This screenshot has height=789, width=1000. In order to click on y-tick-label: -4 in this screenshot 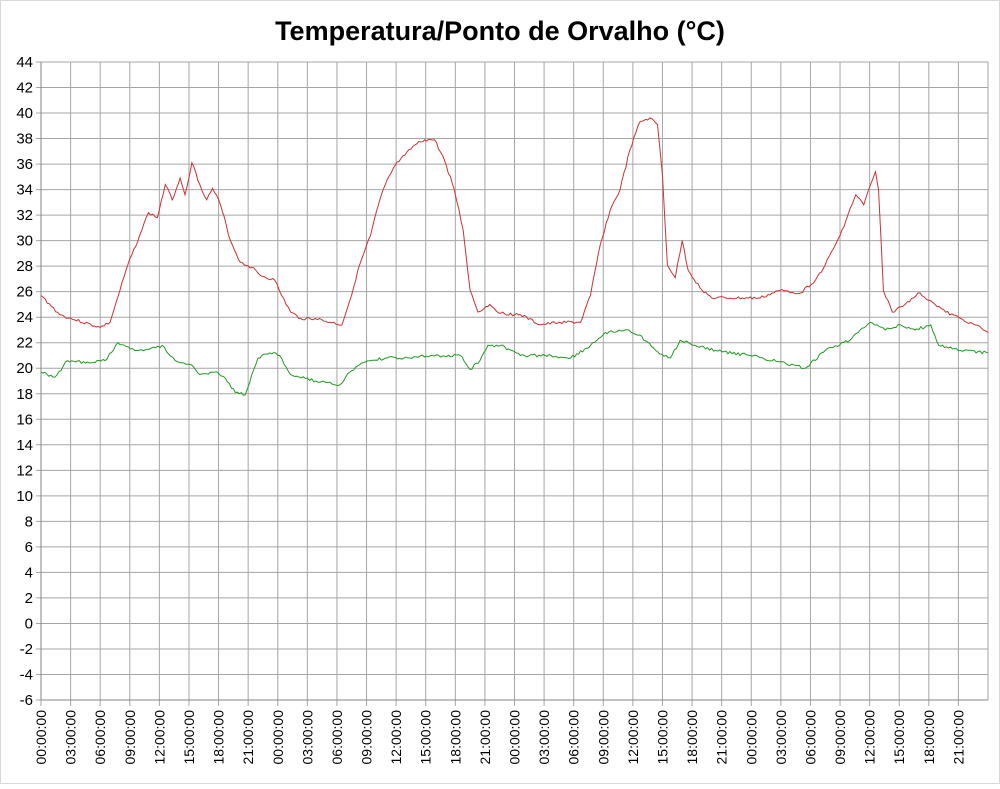, I will do `click(26, 674)`.